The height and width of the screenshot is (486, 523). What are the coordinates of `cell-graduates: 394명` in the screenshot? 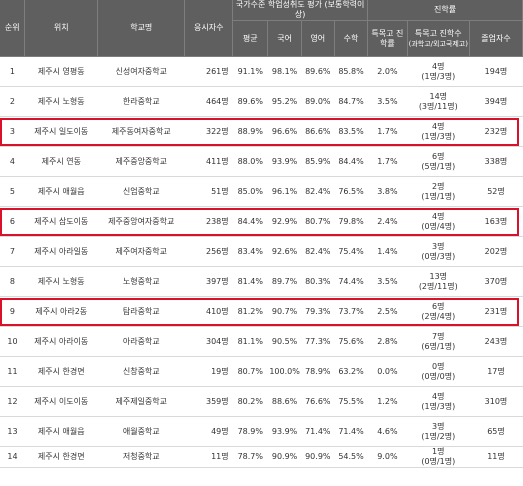 It's located at (496, 101).